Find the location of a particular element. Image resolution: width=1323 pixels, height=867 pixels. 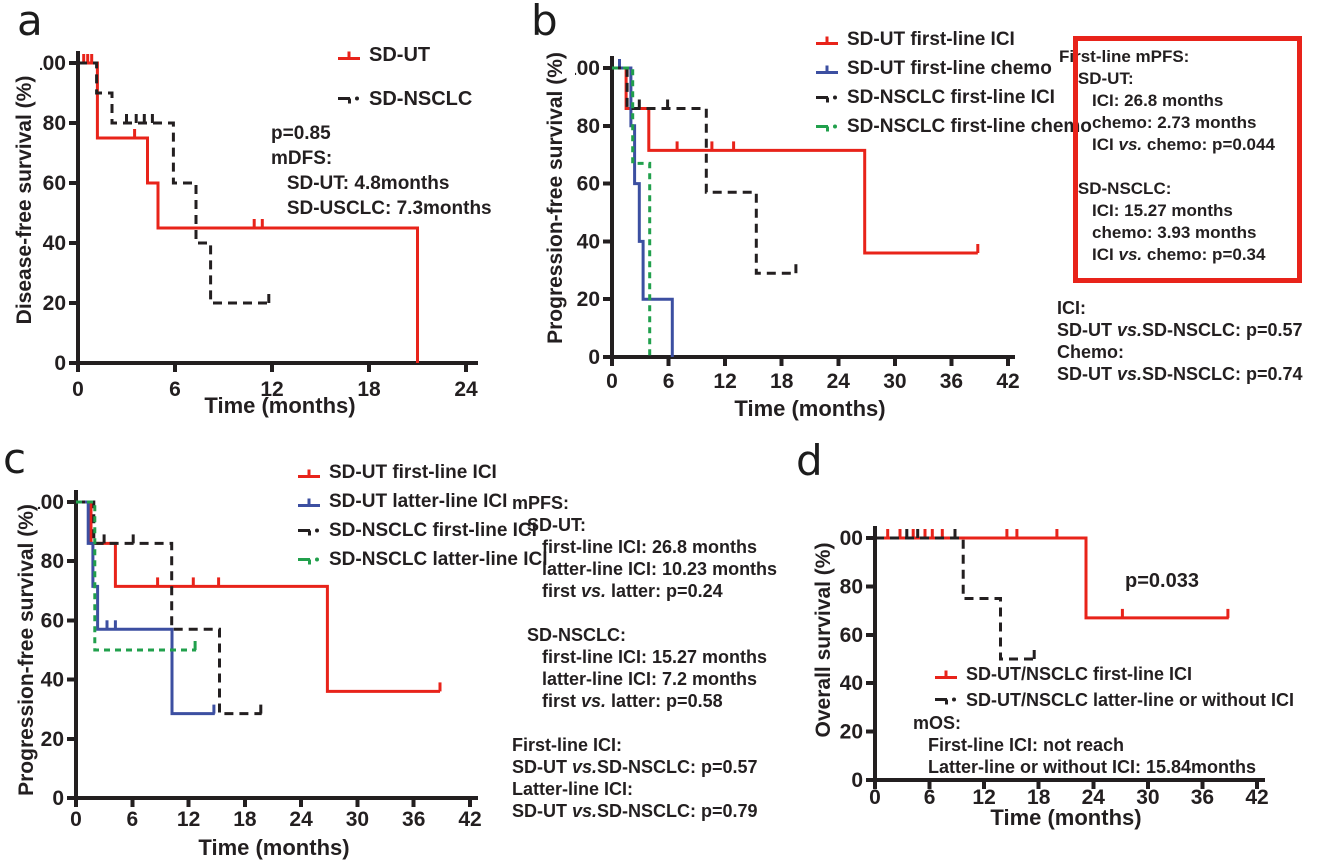

panel-a-y-axis-title: Disease-free survival (%) is located at coordinates (24, 200).